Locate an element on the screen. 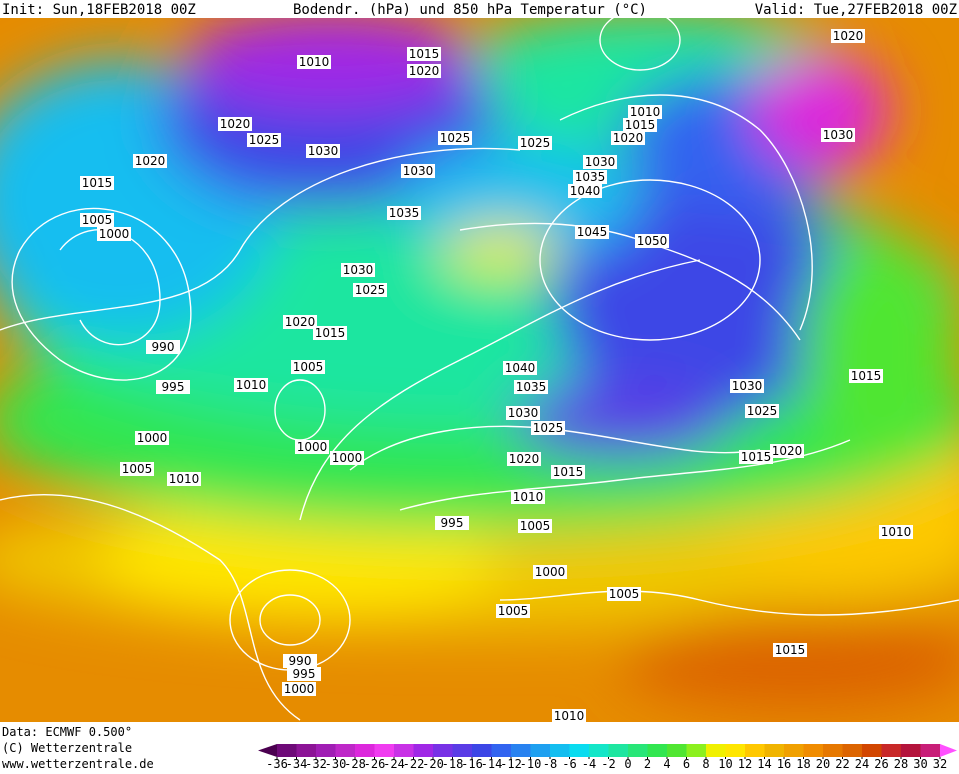  colorbar-tick-label: -16 is located at coordinates (472, 763).